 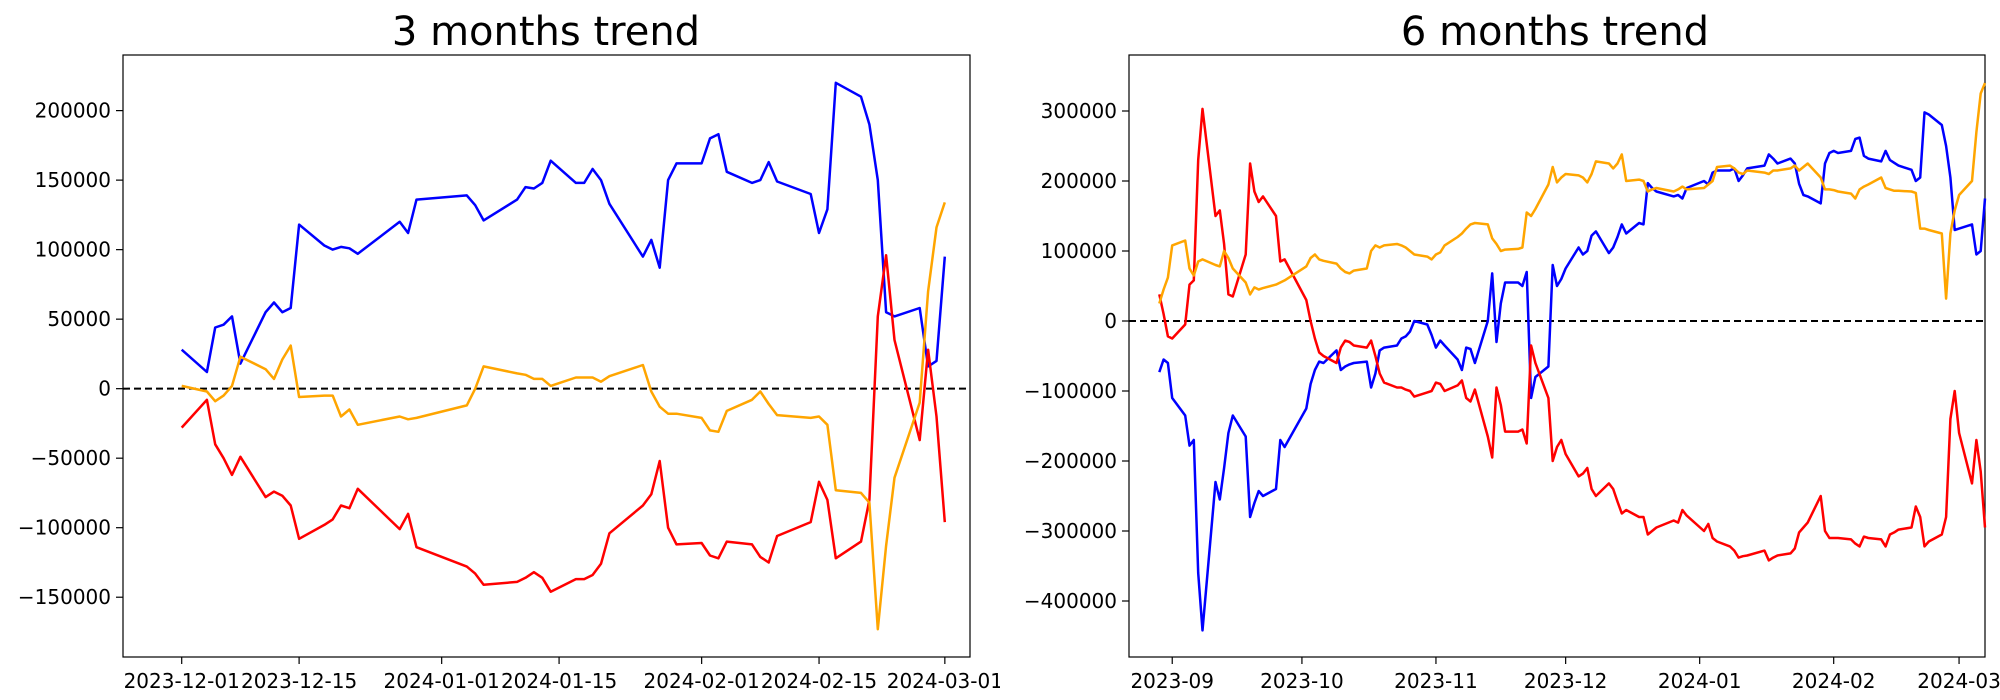 I want to click on x-tick-label: 2023-12, so click(x=1566, y=681).